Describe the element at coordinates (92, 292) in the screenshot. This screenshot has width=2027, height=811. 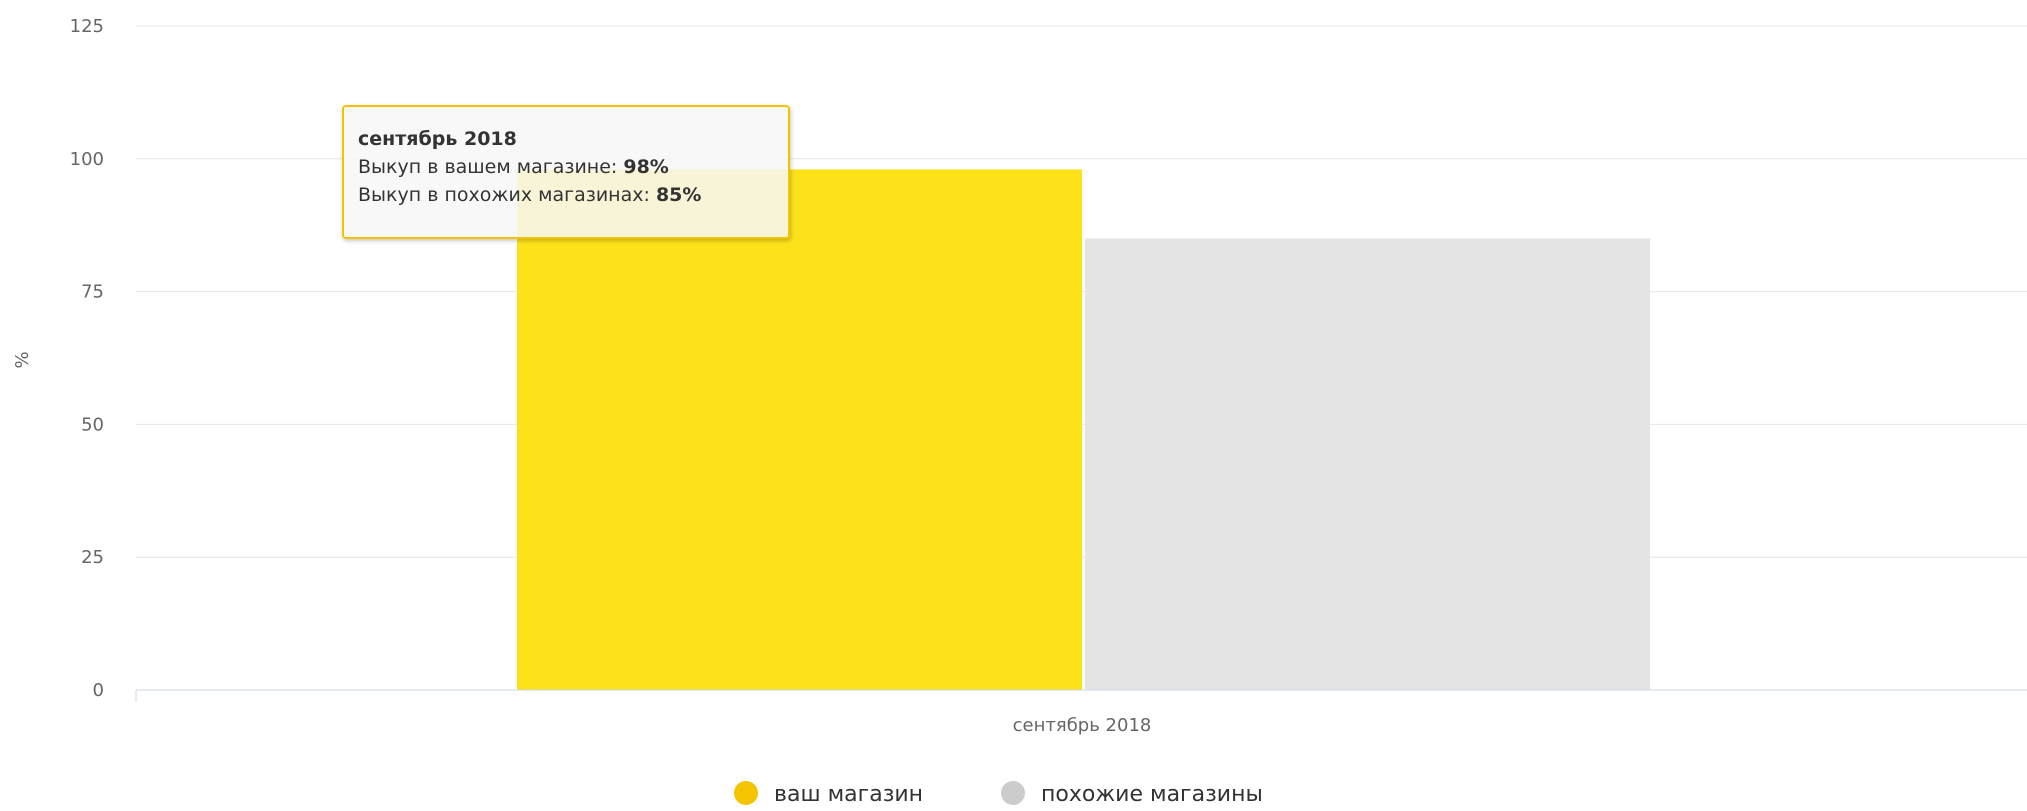
I see `y-tick-label: 75` at that location.